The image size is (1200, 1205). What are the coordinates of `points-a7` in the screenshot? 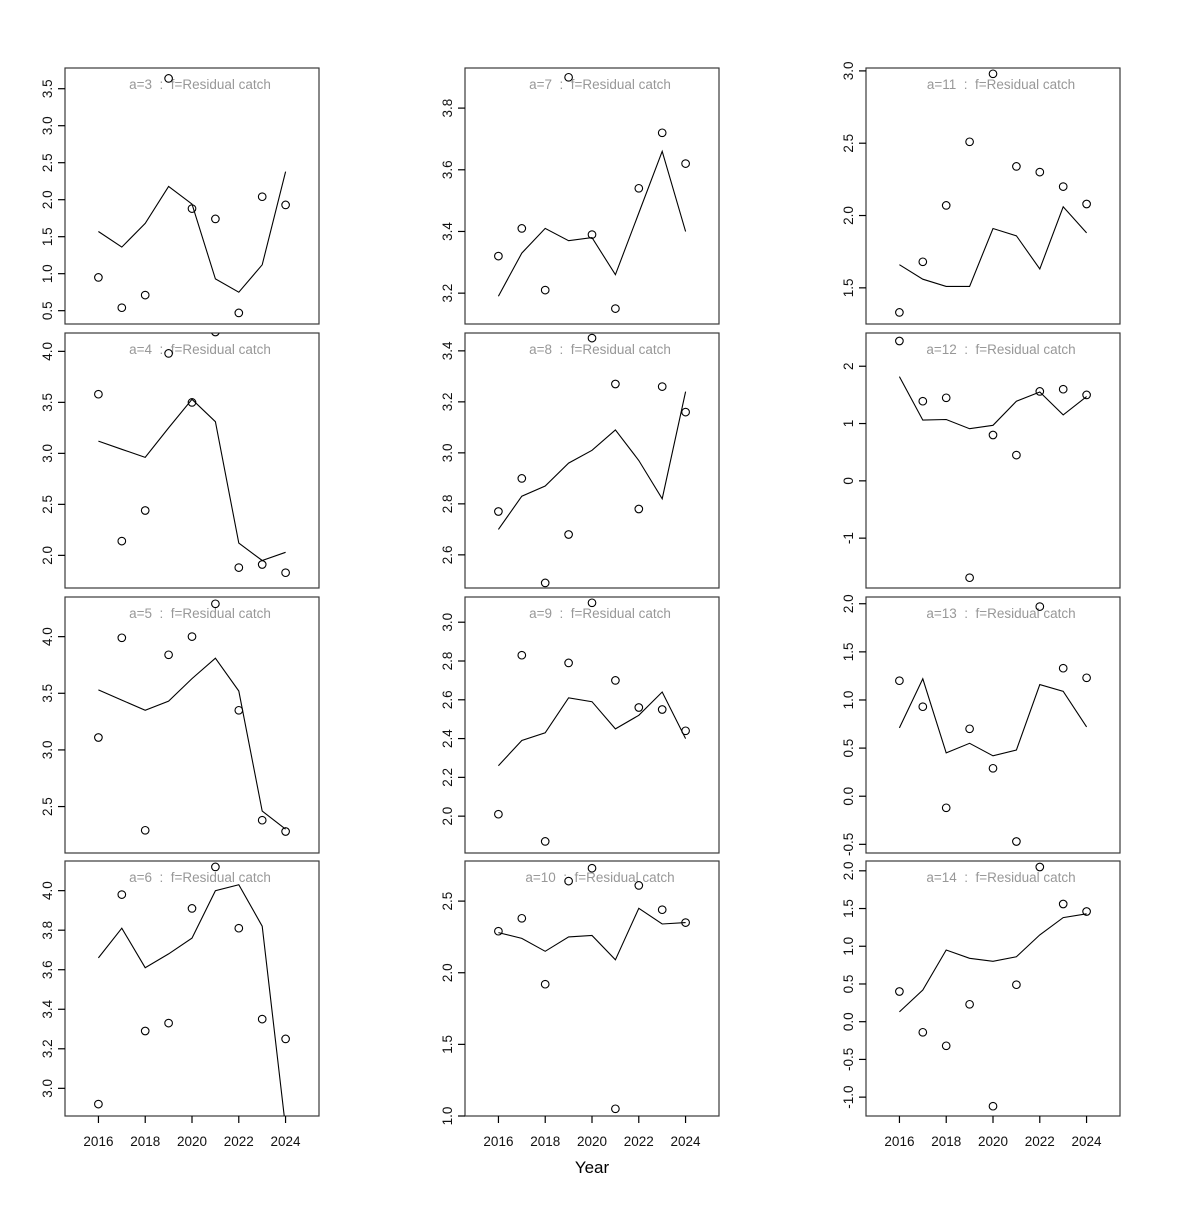 It's located at (592, 192).